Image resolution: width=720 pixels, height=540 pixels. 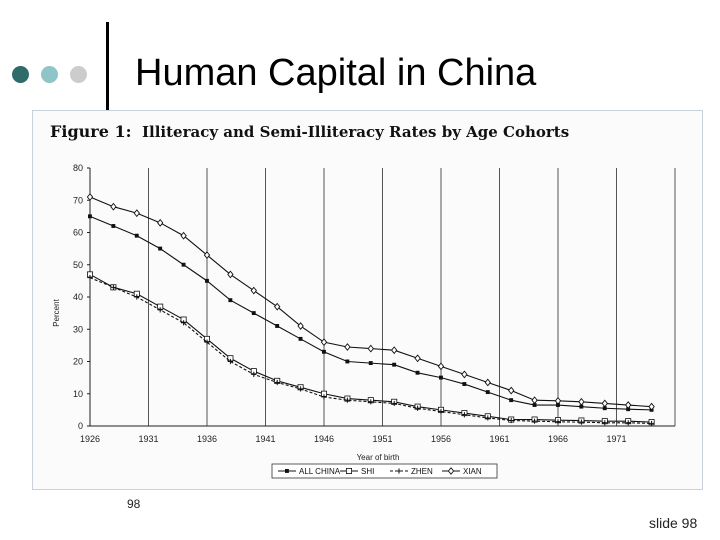 What do you see at coordinates (107, 71) in the screenshot?
I see `title-divider` at bounding box center [107, 71].